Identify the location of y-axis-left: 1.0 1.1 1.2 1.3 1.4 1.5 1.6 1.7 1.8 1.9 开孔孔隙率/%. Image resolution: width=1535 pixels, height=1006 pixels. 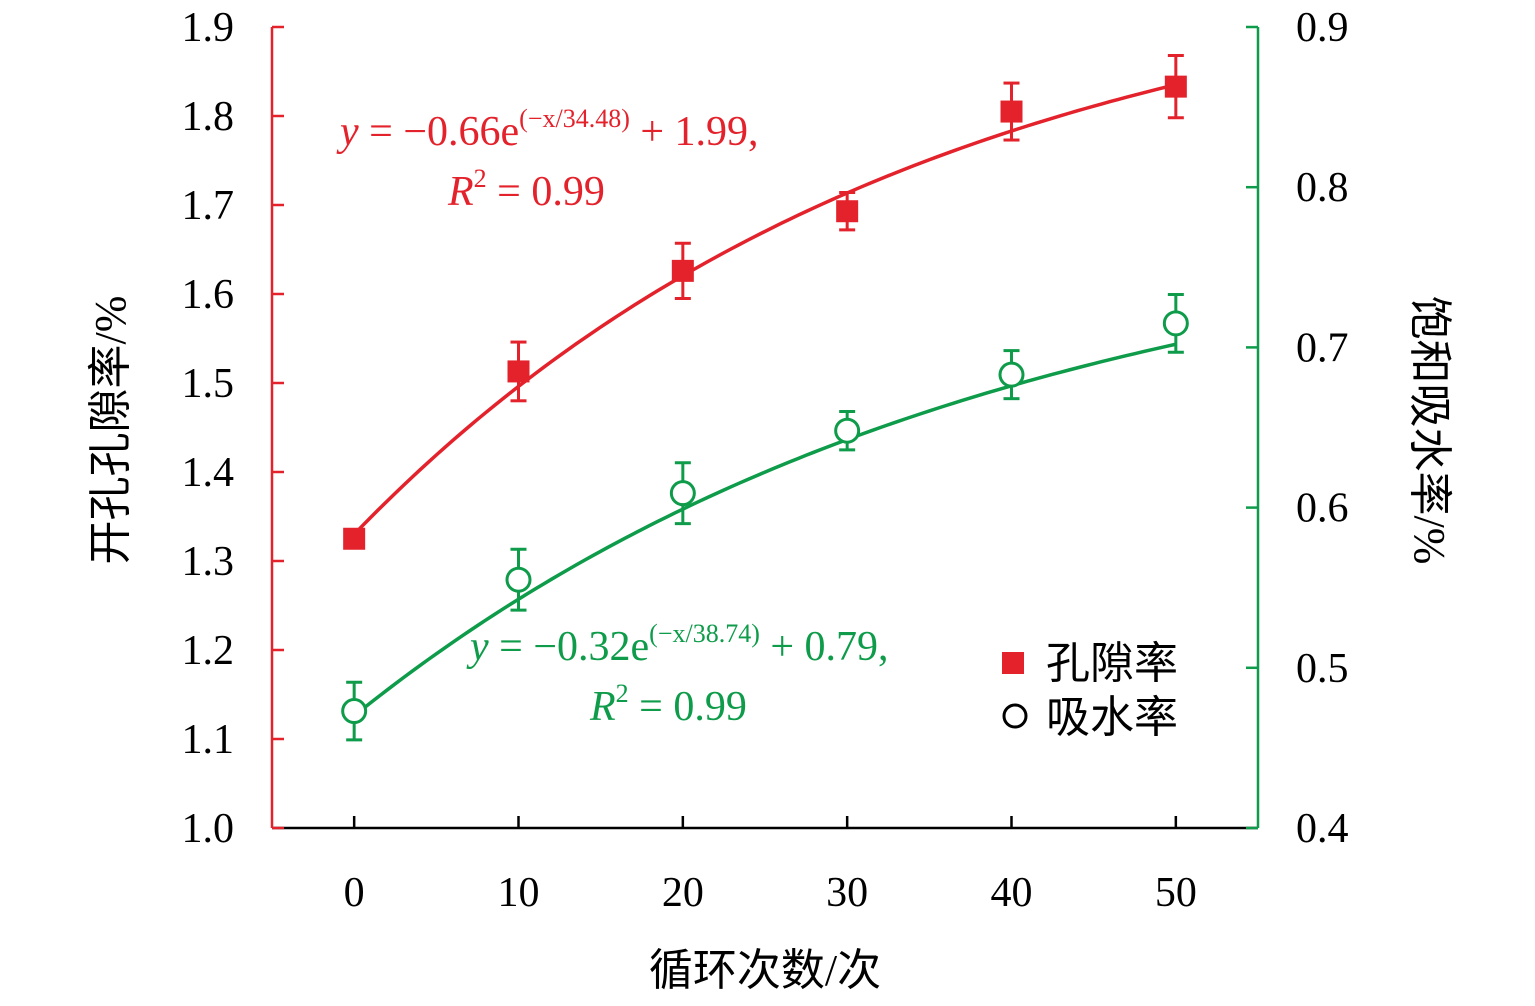
(185, 428).